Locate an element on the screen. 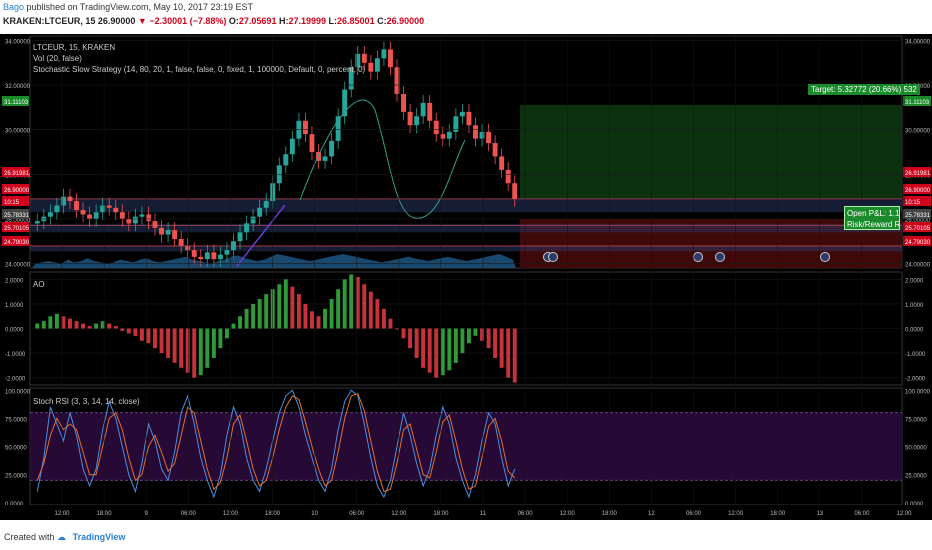 Image resolution: width=932 pixels, height=550 pixels. legend-title: LTCEUR, 15, KRAKEN is located at coordinates (74, 47).